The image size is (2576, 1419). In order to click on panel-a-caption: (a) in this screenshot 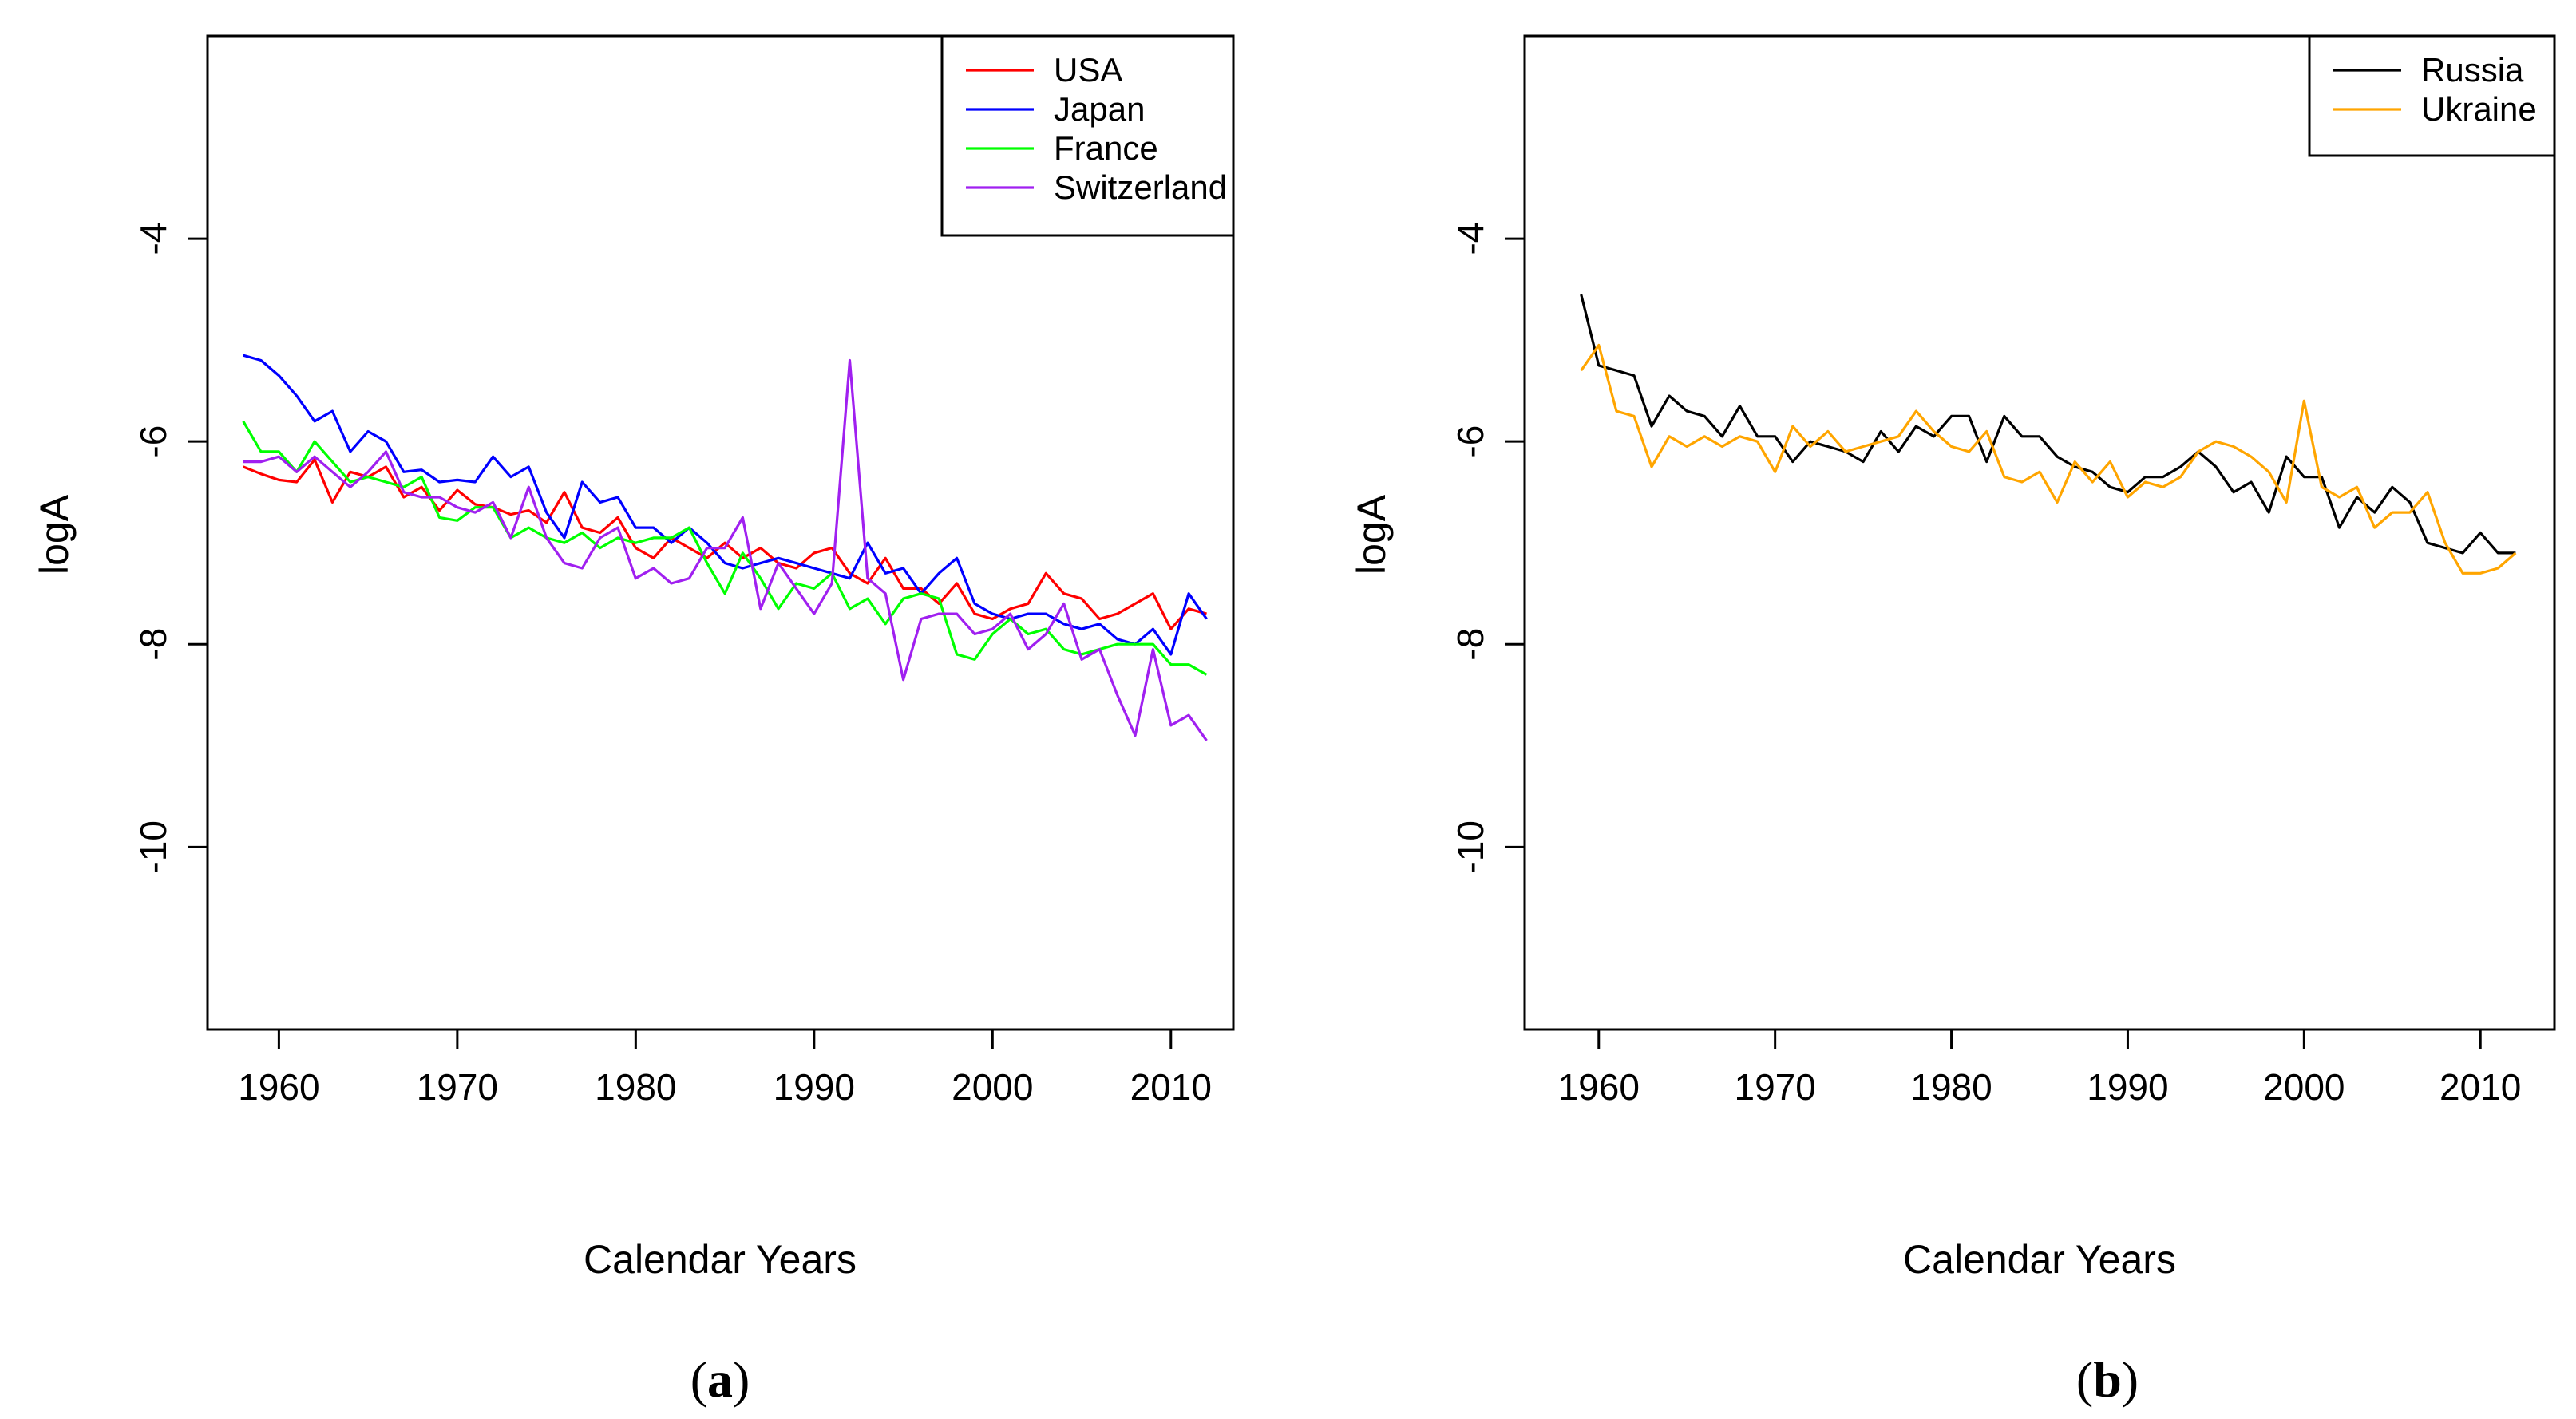, I will do `click(720, 1379)`.